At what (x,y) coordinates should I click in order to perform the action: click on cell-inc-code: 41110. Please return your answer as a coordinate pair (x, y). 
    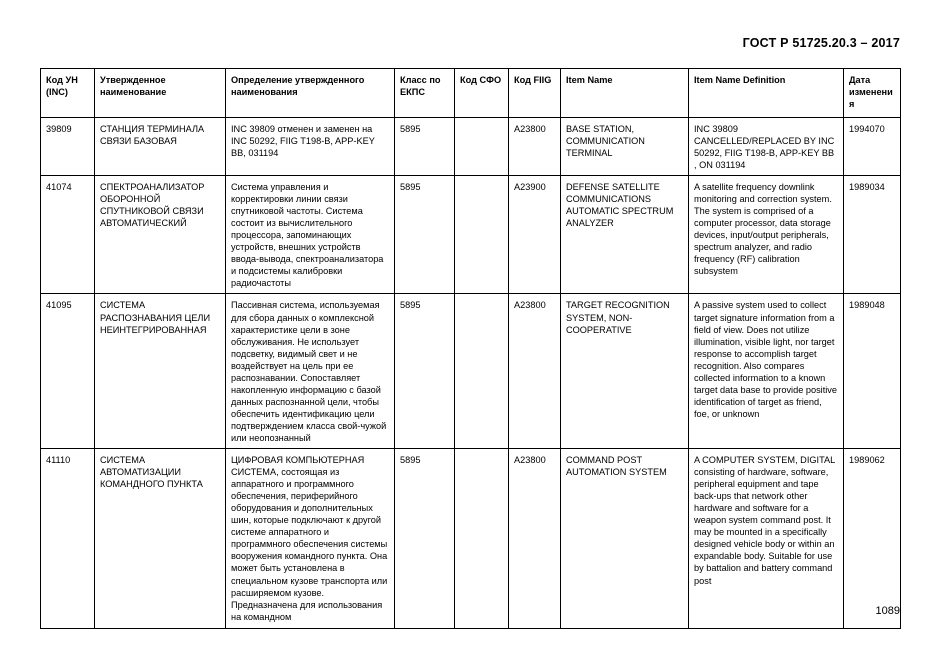
    Looking at the image, I should click on (67, 539).